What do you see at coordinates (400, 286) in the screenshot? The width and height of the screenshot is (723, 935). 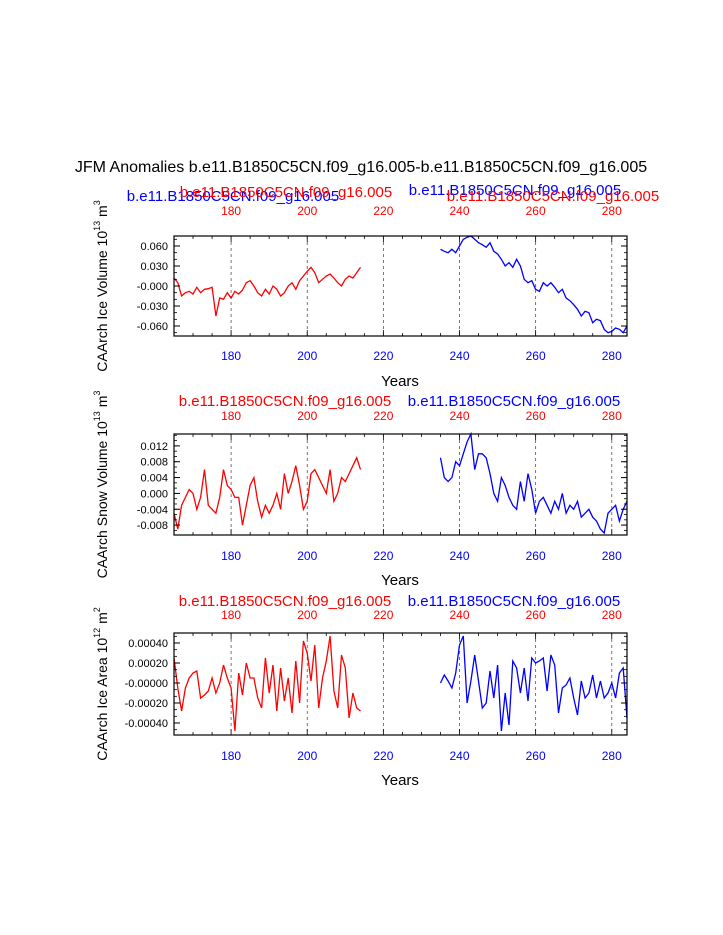 I see `panel-1-frame` at bounding box center [400, 286].